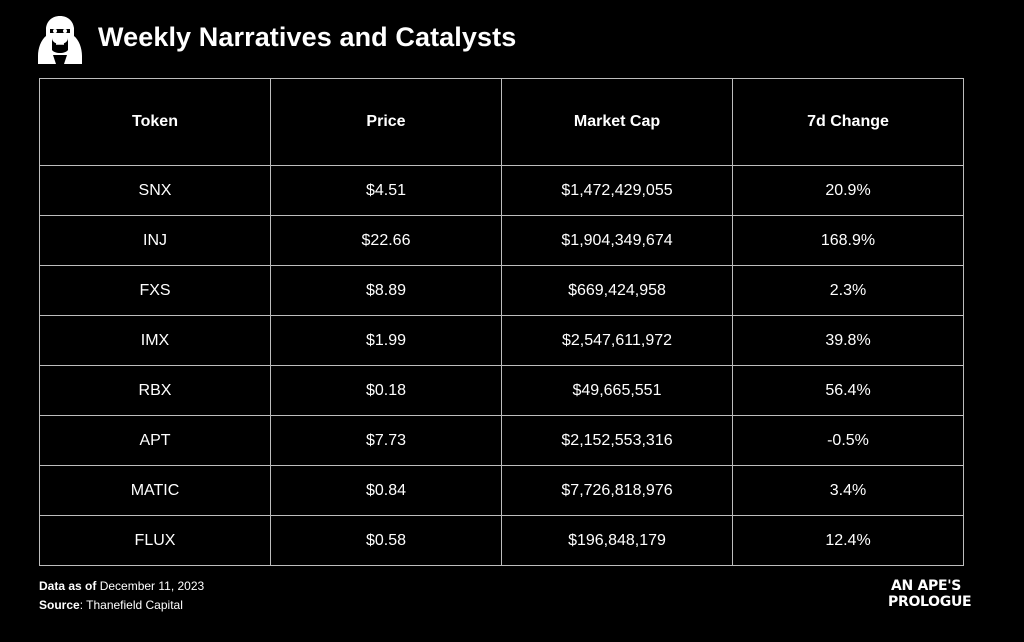 Image resolution: width=1024 pixels, height=642 pixels. I want to click on source-note: Source: Thanefield Capital, so click(111, 605).